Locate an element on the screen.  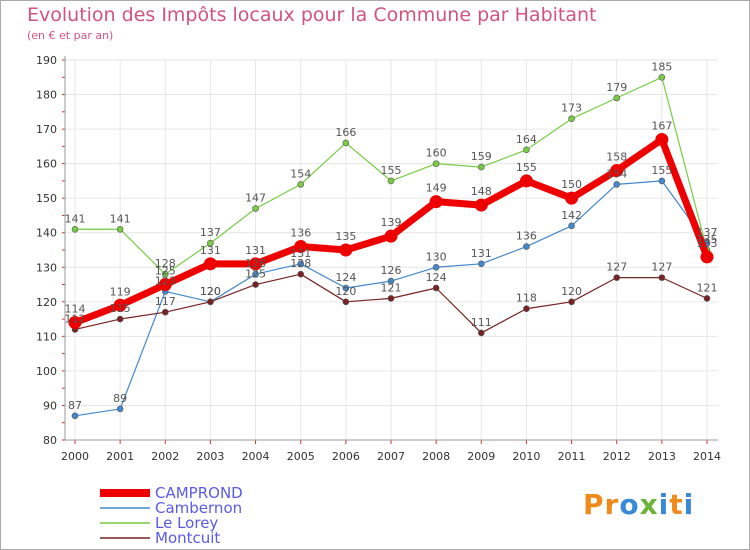
proxiti-logo: Proxiti is located at coordinates (638, 504).